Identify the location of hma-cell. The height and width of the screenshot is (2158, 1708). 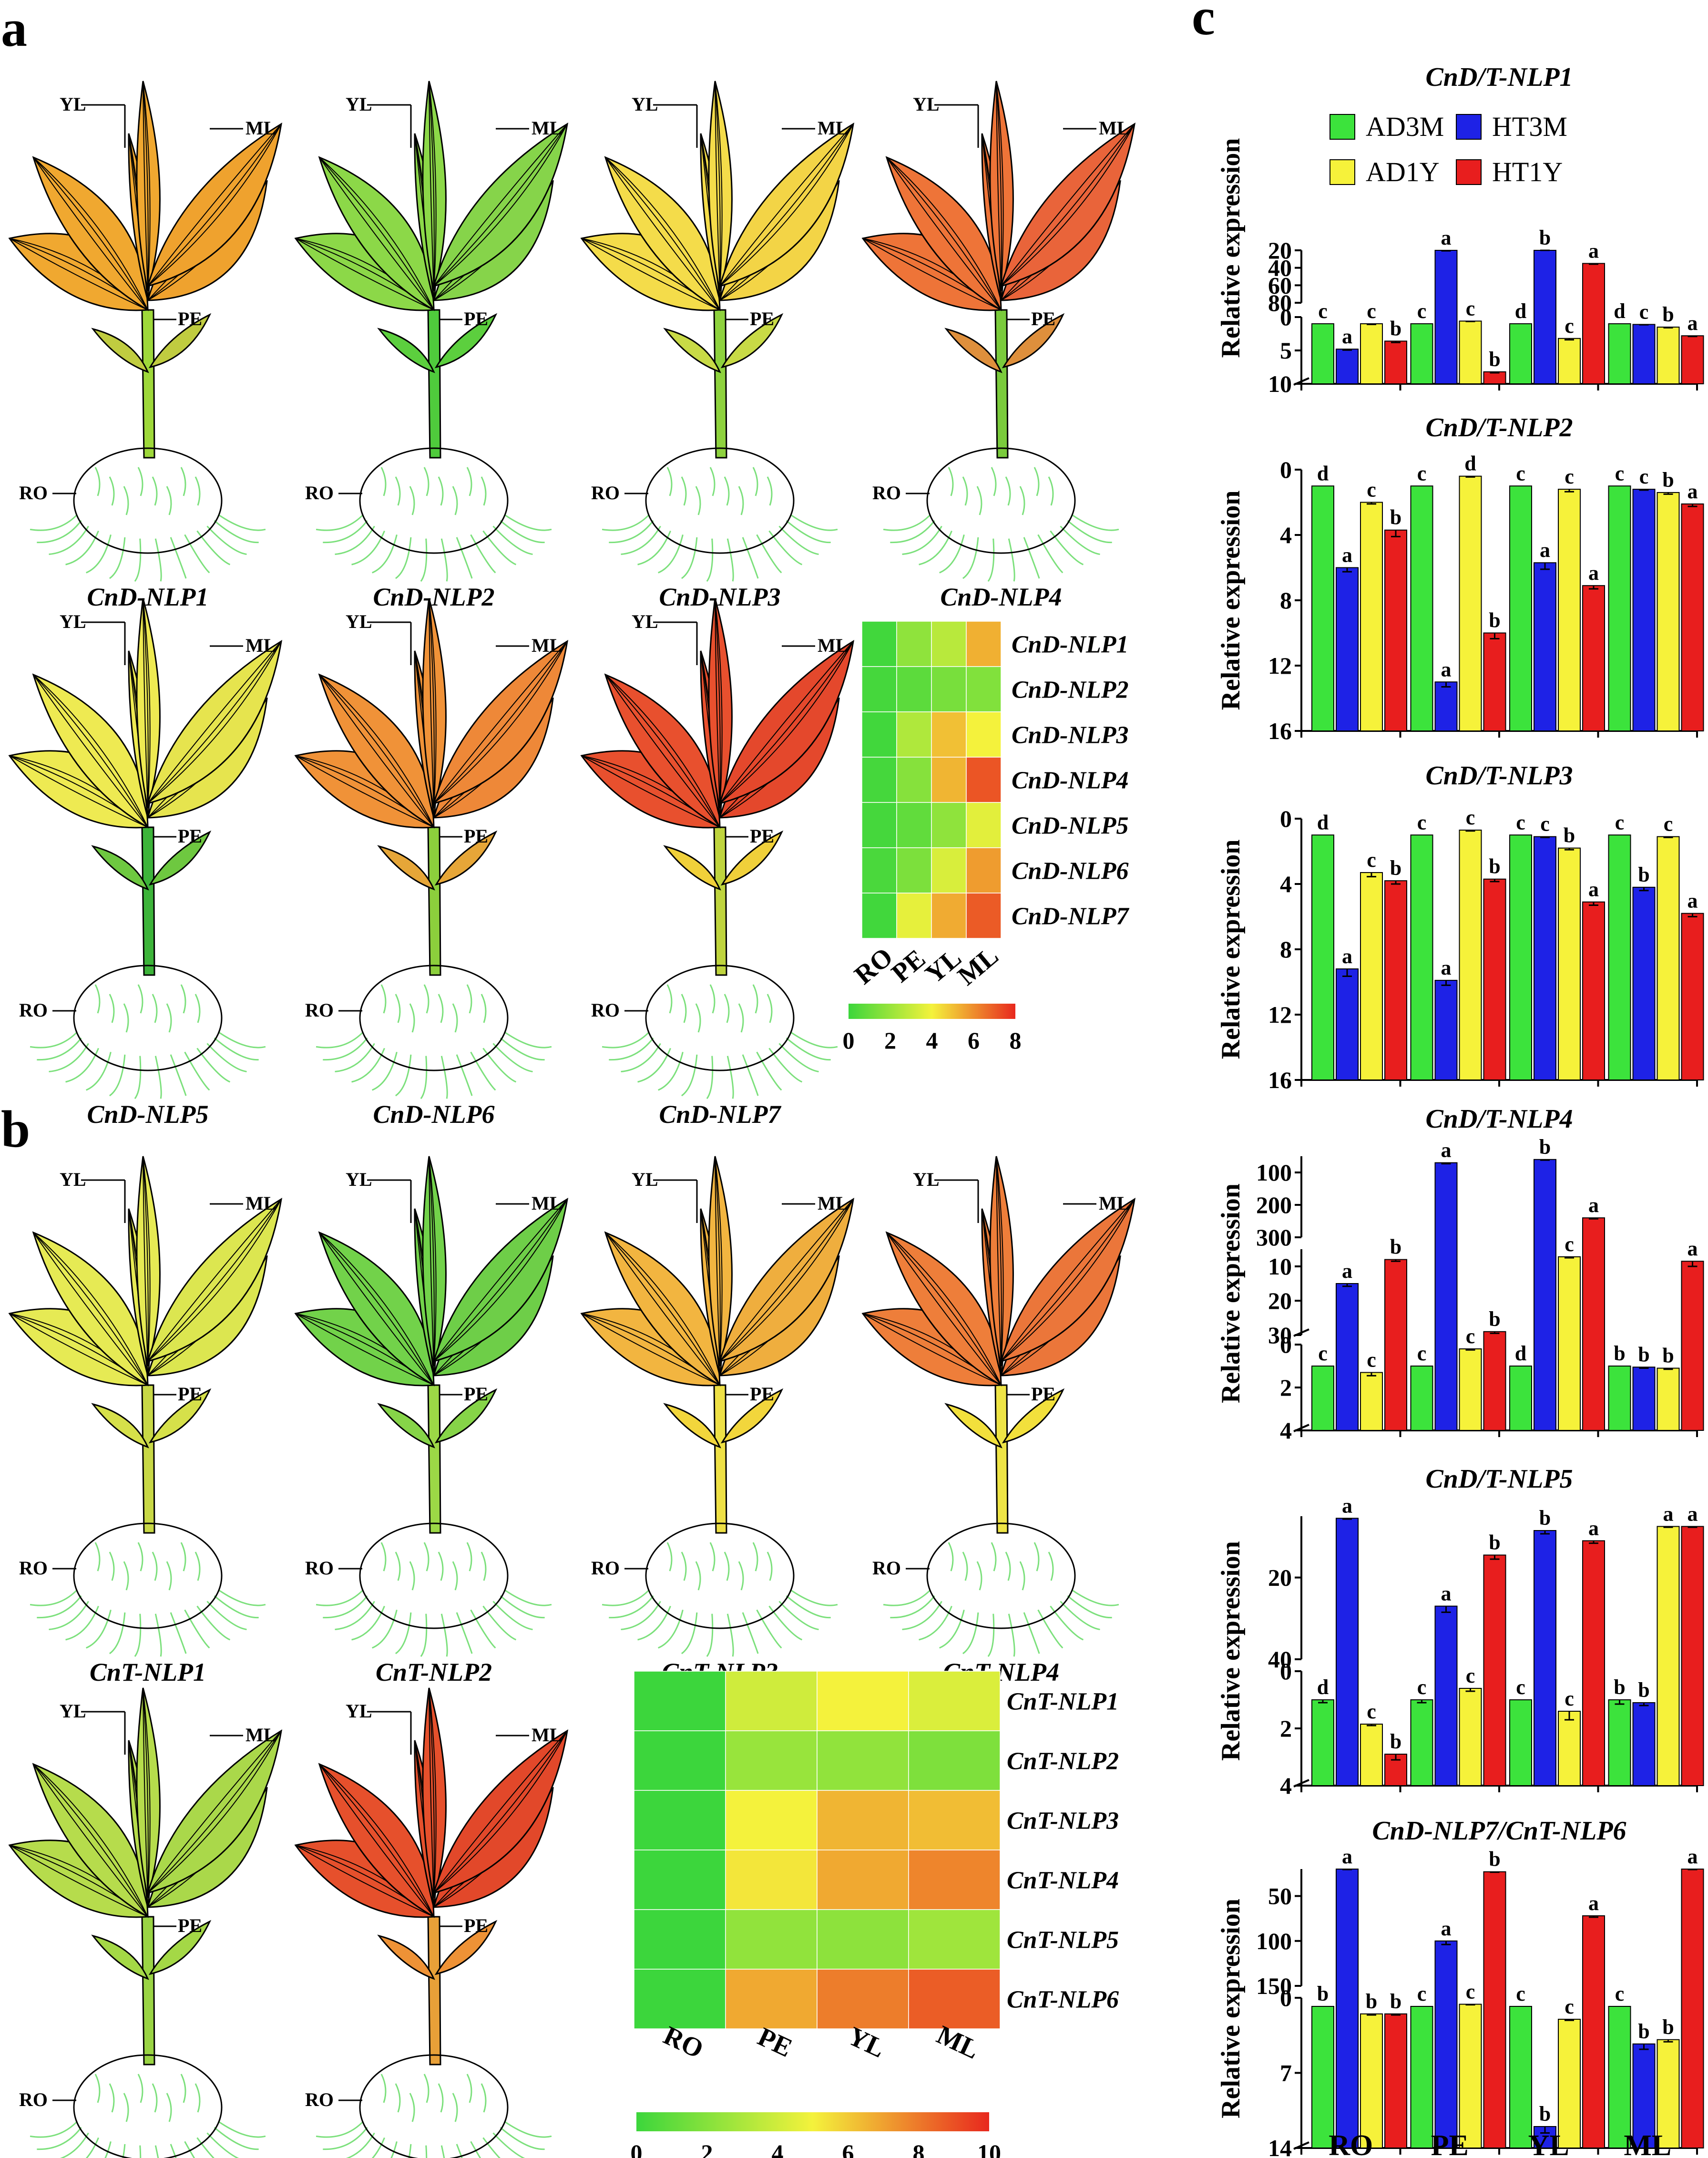
(914, 916).